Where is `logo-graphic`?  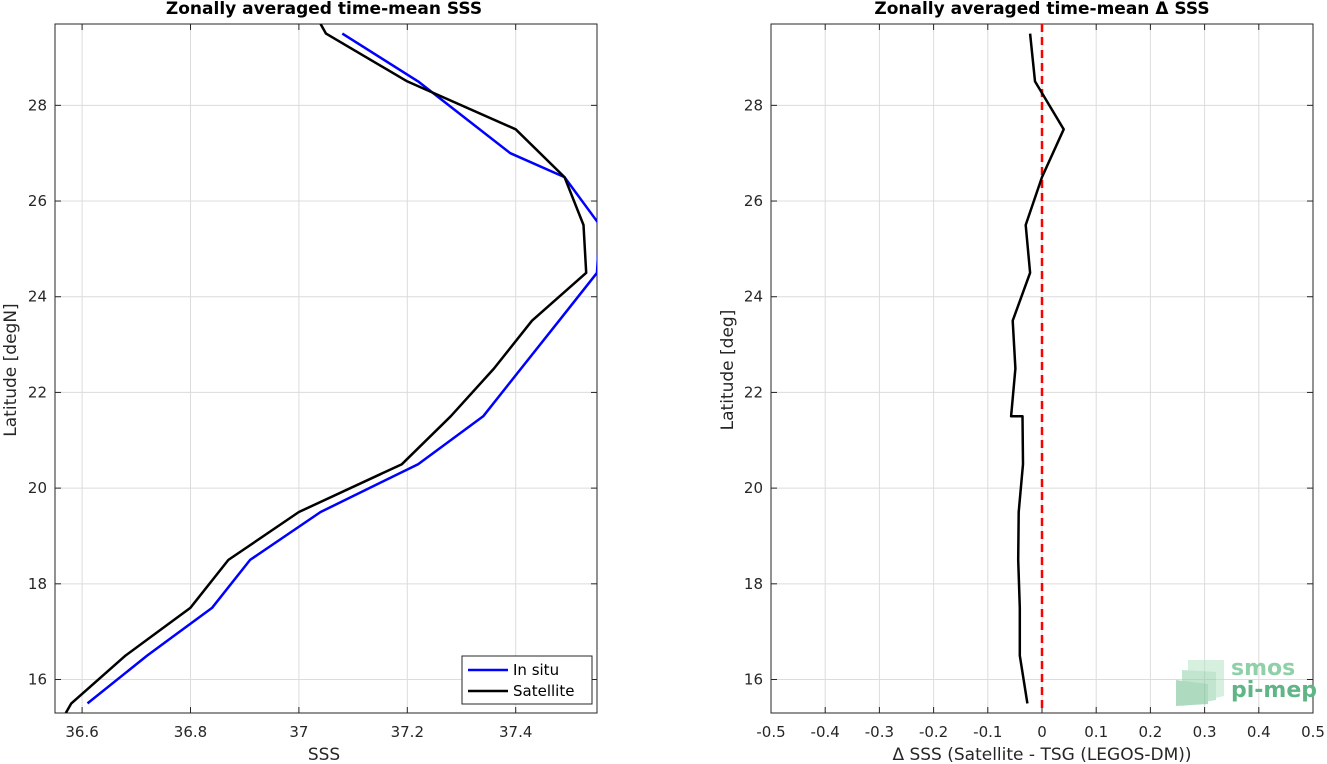
logo-graphic is located at coordinates (1200, 683).